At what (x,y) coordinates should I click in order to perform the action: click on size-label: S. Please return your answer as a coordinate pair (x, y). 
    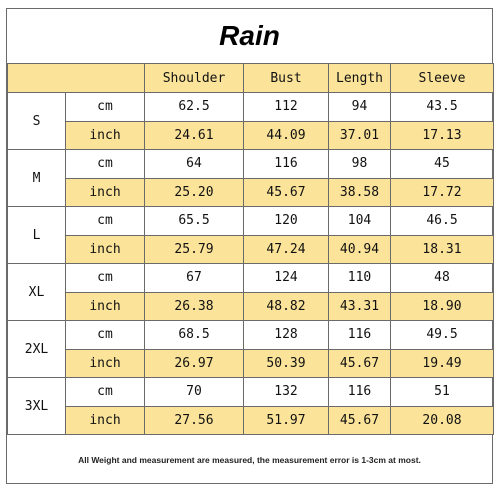
    Looking at the image, I should click on (36, 121).